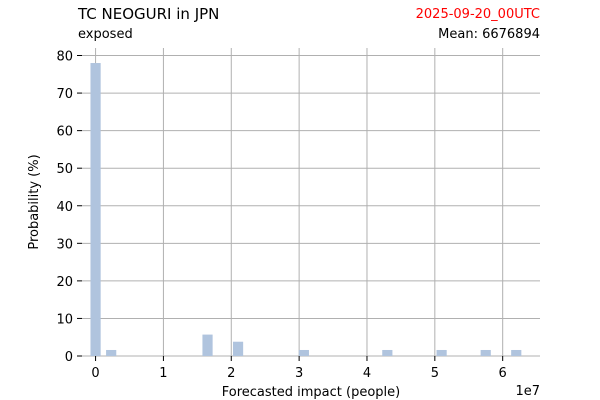  Describe the element at coordinates (231, 373) in the screenshot. I see `x-tick-label: 2` at that location.